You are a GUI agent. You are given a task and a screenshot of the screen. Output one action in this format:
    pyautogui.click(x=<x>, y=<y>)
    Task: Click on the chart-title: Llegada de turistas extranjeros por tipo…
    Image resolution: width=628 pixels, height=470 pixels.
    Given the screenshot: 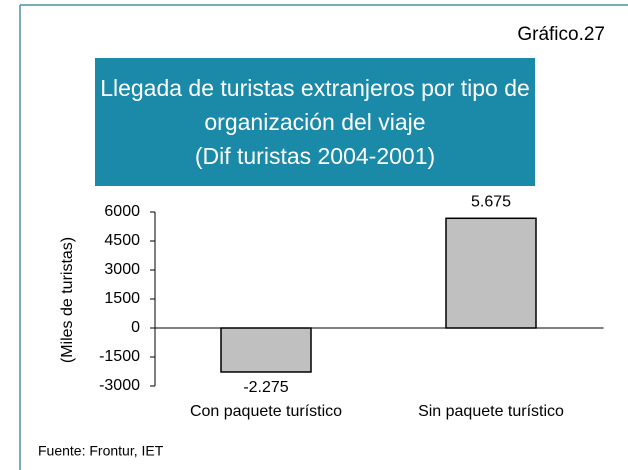 What is the action you would take?
    pyautogui.click(x=315, y=105)
    